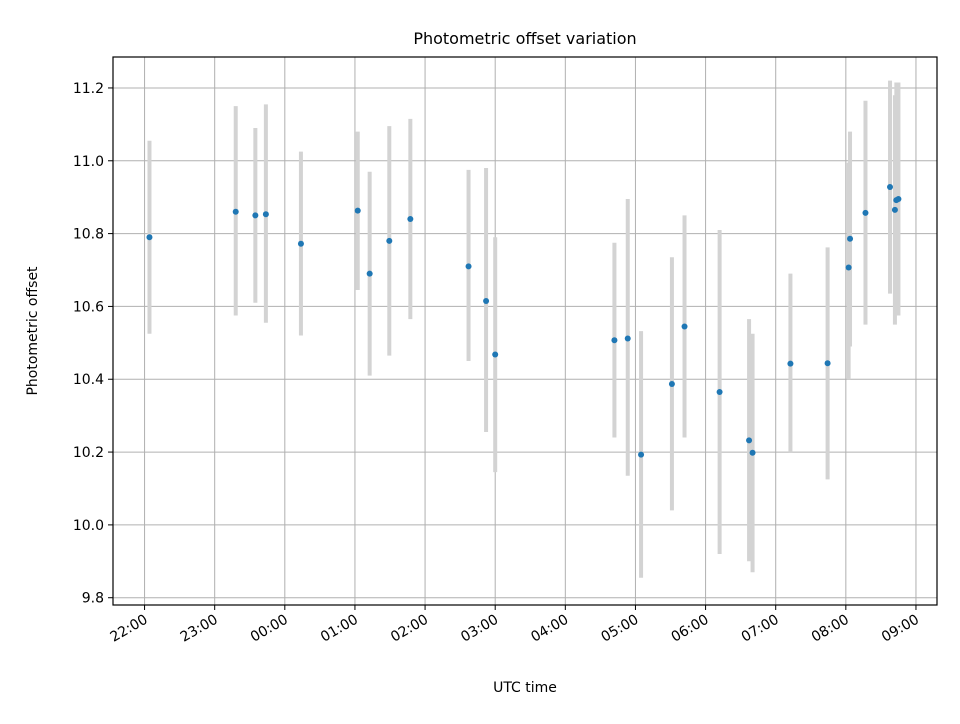  What do you see at coordinates (88, 380) in the screenshot?
I see `y-tick-label: 10.4` at bounding box center [88, 380].